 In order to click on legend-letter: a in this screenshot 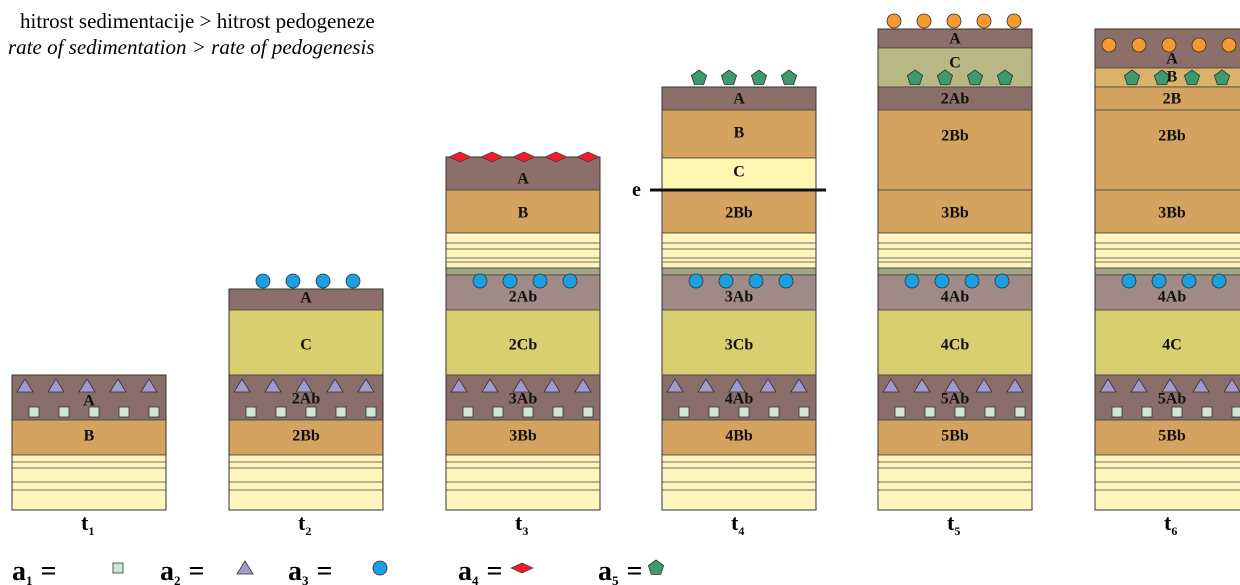, I will do `click(19, 570)`.